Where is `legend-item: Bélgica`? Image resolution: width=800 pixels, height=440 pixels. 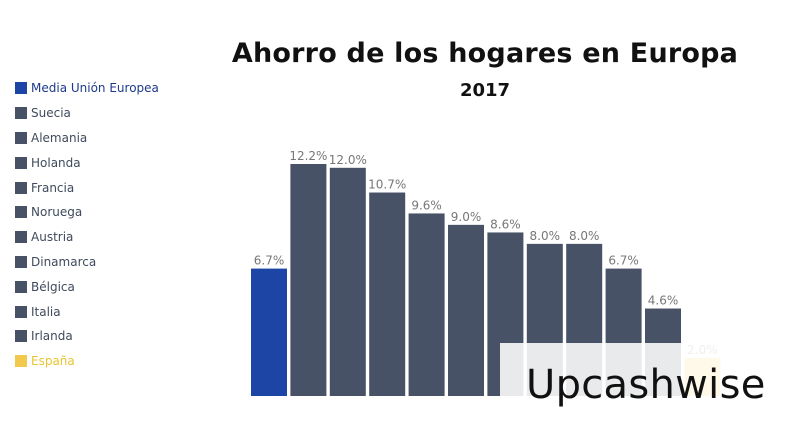 legend-item: Bélgica is located at coordinates (87, 286).